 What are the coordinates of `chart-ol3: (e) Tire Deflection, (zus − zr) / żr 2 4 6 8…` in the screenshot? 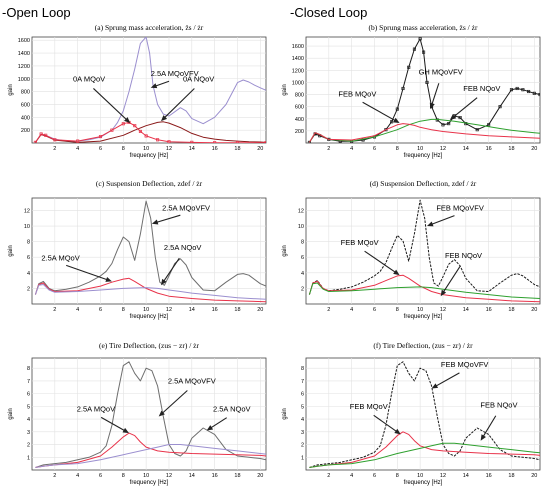 It's located at (137, 413).